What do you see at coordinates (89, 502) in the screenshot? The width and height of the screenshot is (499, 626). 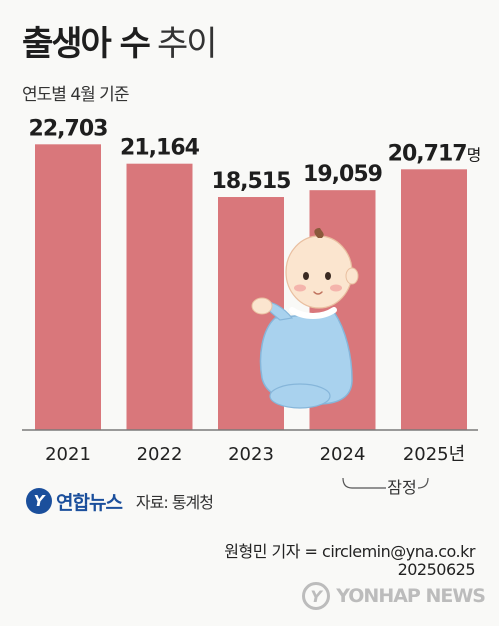 I see `source-logo-text: 연합뉴스` at bounding box center [89, 502].